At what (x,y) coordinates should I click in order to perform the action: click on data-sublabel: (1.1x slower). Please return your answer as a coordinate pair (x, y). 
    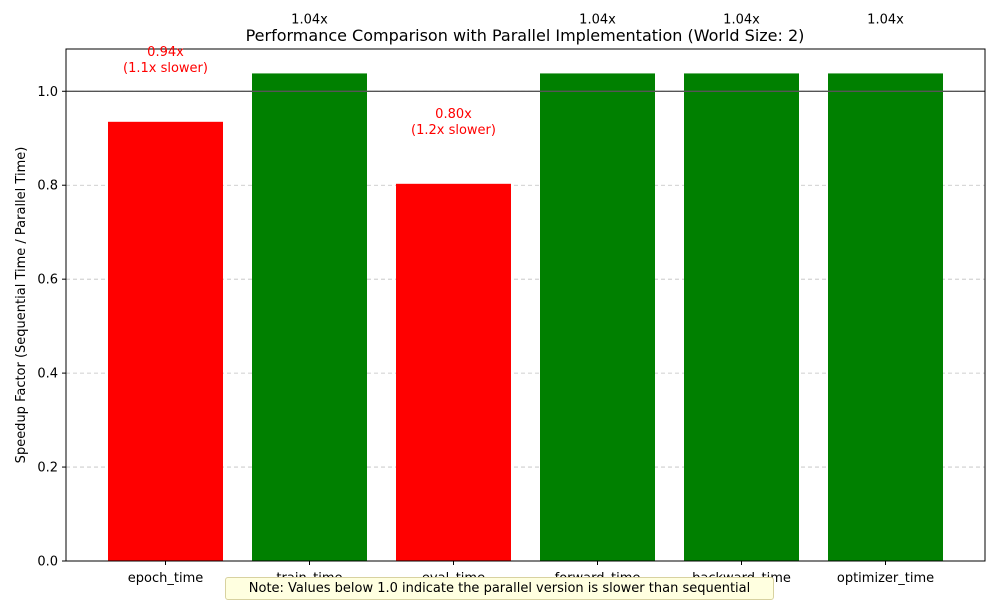
    Looking at the image, I should click on (165, 68).